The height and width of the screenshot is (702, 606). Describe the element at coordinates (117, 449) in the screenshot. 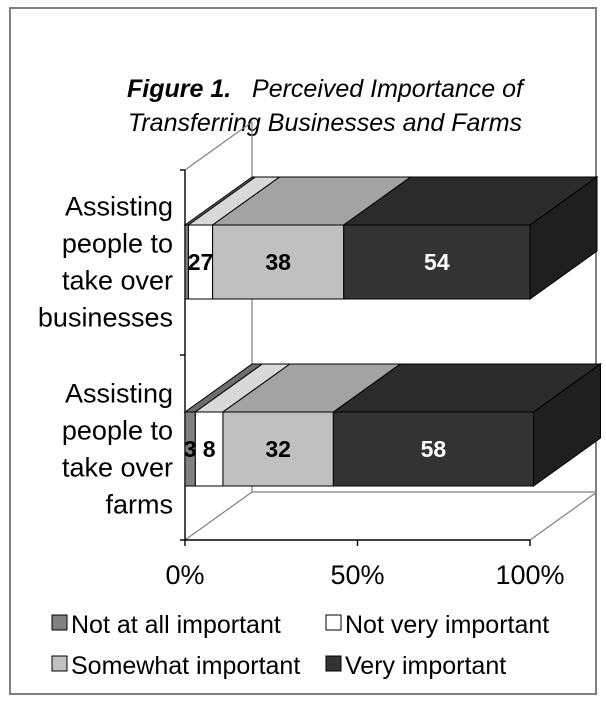

I see `category-label-1: Assisting people to take over farms` at that location.